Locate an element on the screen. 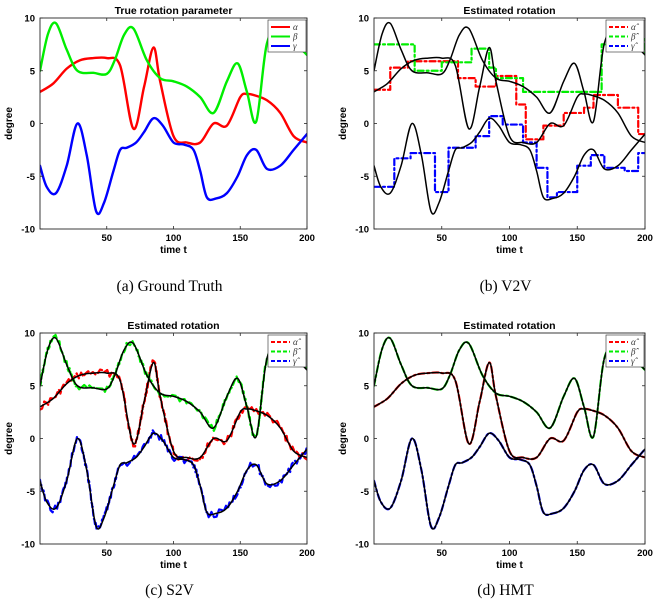 The height and width of the screenshot is (606, 653). chart-title: True rotation parameter is located at coordinates (174, 11).